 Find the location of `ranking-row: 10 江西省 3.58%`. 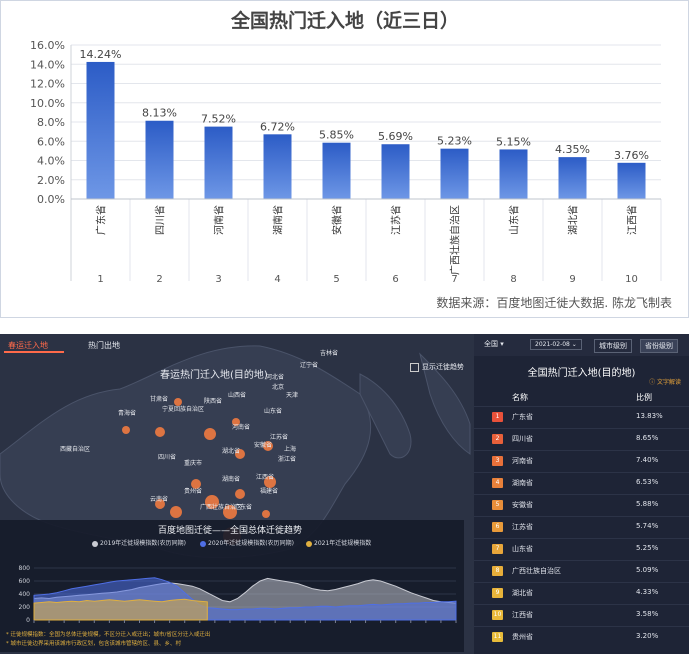

ranking-row: 10 江西省 3.58% is located at coordinates (581, 614).